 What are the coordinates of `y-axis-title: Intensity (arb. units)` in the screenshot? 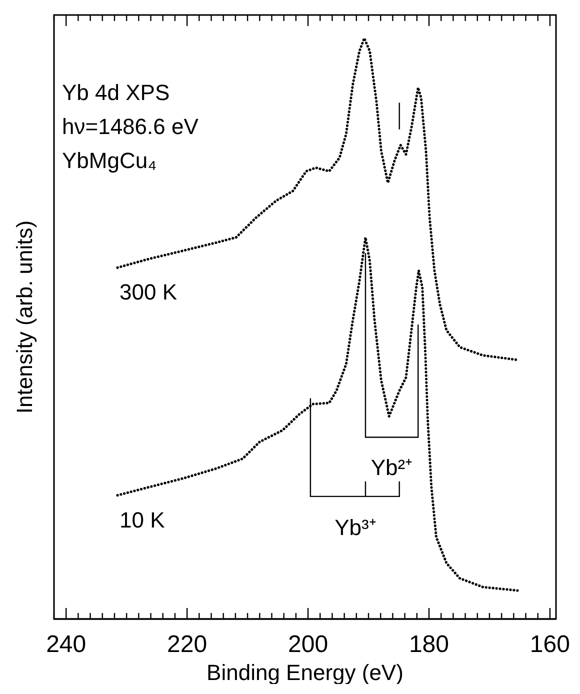 It's located at (24, 317).